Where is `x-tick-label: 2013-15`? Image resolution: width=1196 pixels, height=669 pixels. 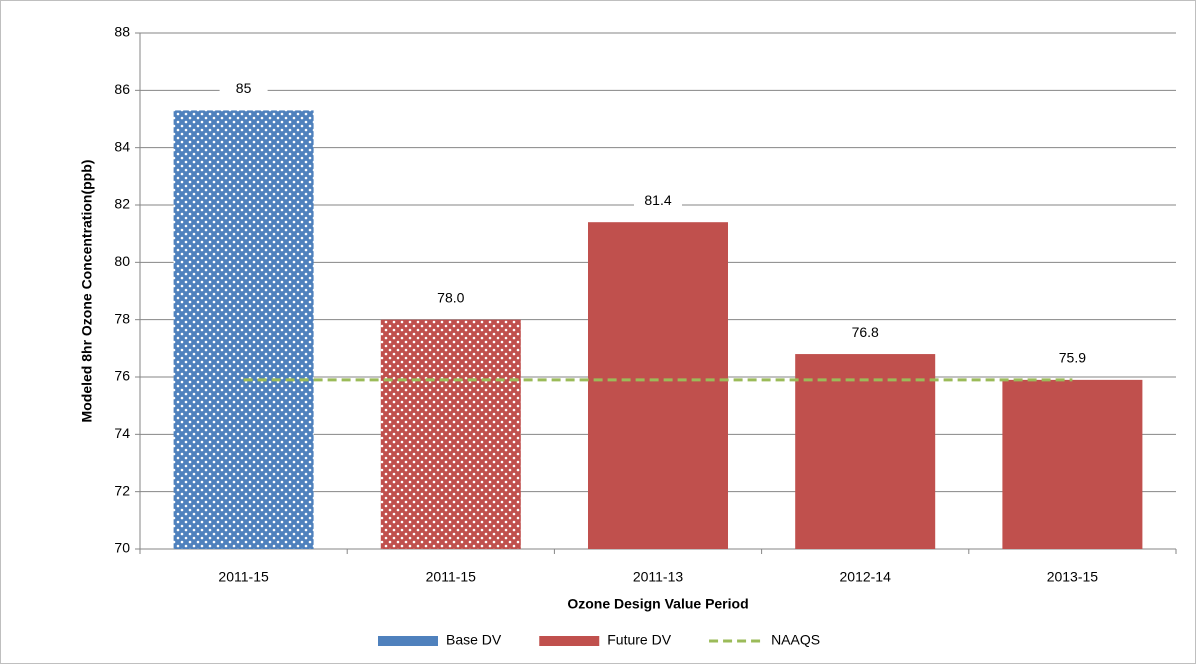
x-tick-label: 2013-15 is located at coordinates (1073, 577).